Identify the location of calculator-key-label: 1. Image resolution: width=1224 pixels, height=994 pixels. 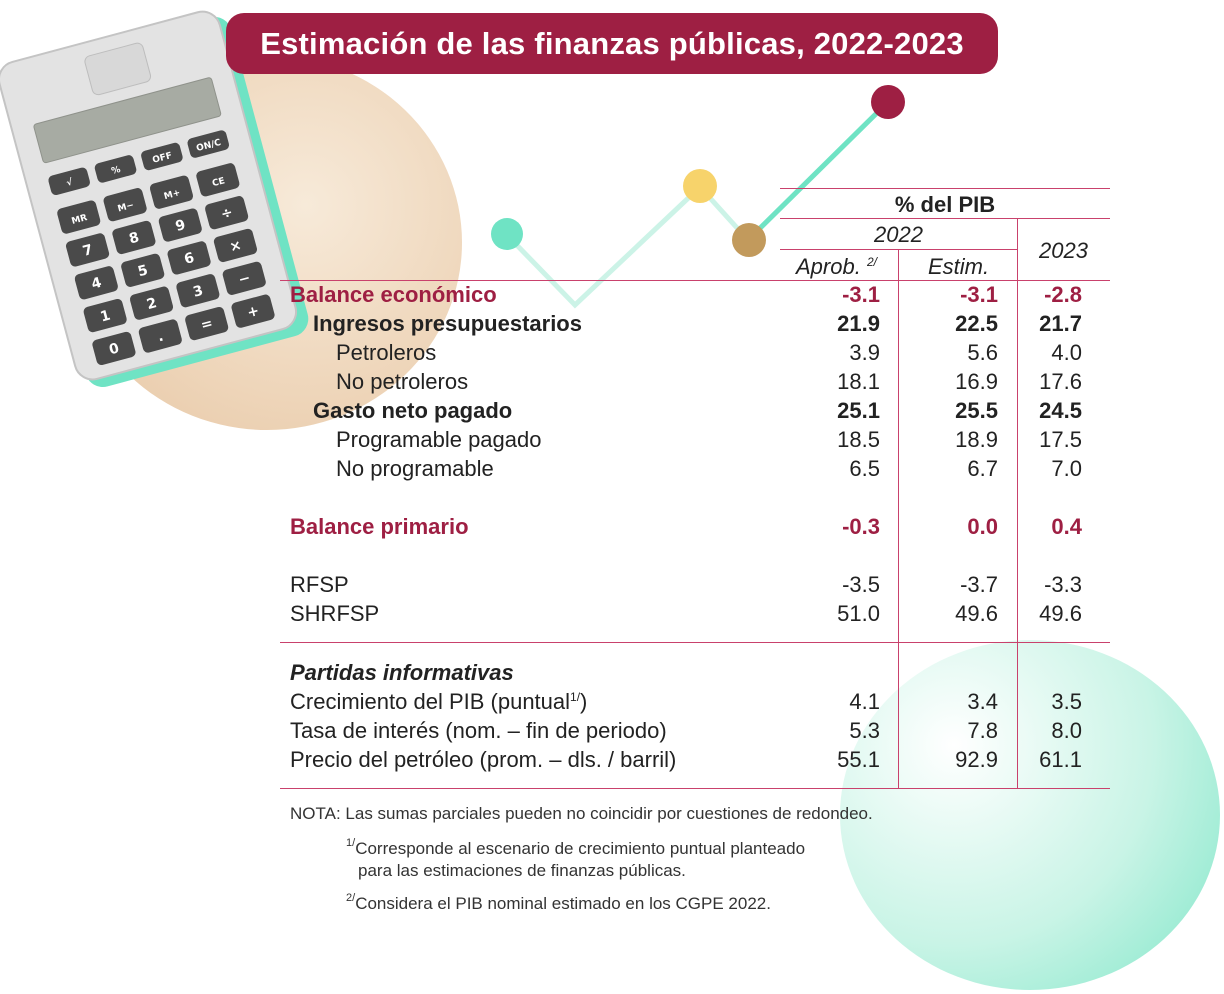
(106, 317).